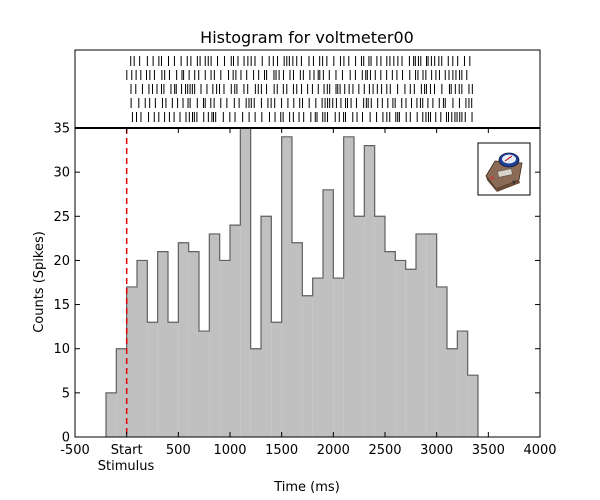 The width and height of the screenshot is (600, 500). What do you see at coordinates (307, 37) in the screenshot?
I see `chart-title: Histogram for voltmeter00` at bounding box center [307, 37].